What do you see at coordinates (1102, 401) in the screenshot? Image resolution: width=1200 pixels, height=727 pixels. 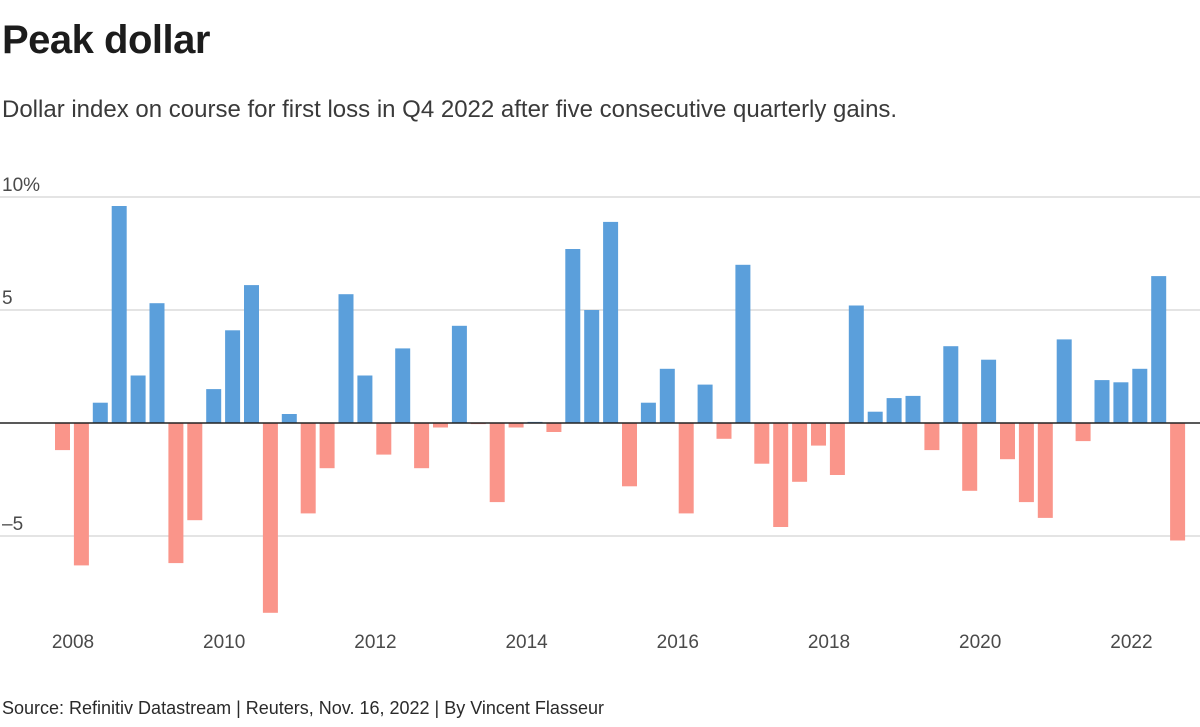 I see `bar-2021-q4` at bounding box center [1102, 401].